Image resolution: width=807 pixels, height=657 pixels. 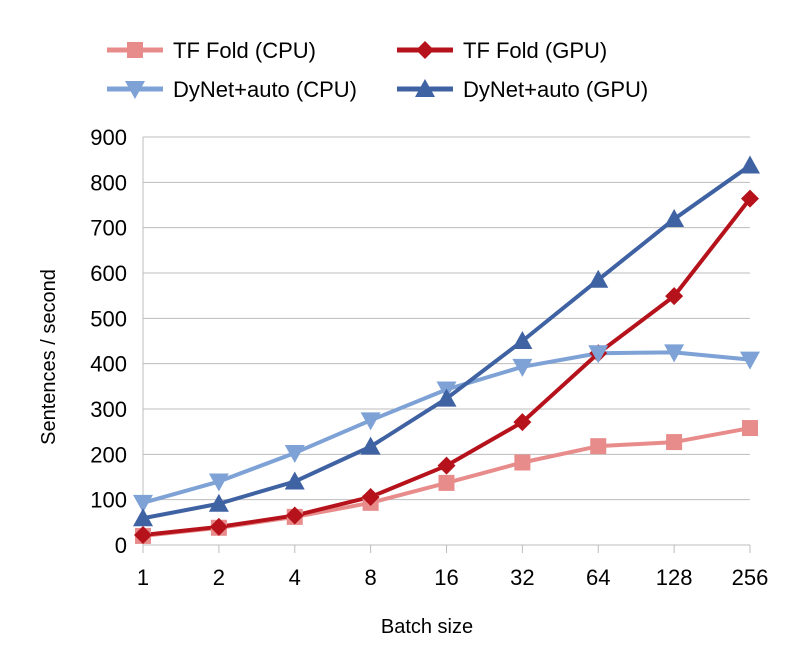 What do you see at coordinates (598, 577) in the screenshot?
I see `x-tick-label: 64` at bounding box center [598, 577].